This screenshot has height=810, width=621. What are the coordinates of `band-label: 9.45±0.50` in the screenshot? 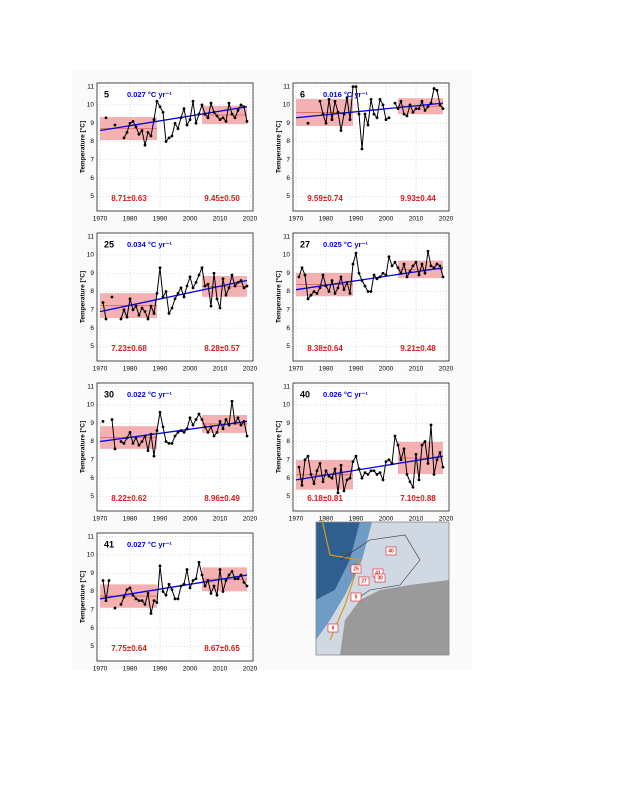 It's located at (222, 198).